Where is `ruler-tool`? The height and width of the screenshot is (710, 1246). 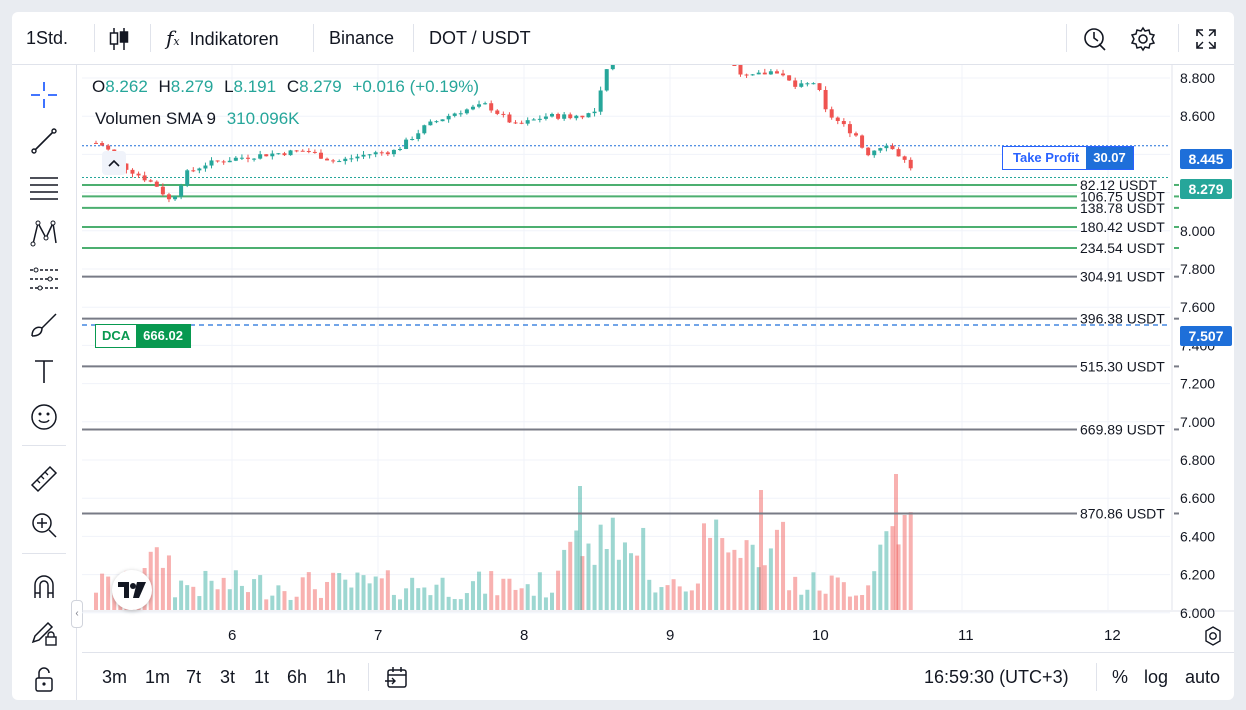 ruler-tool is located at coordinates (44, 479).